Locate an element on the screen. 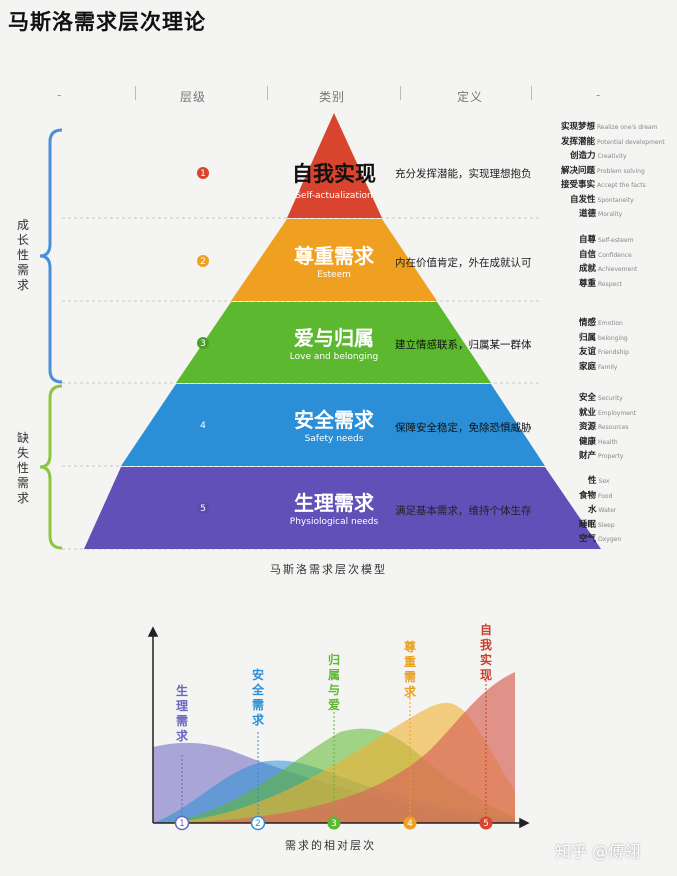  layer-5-subtitle: Physiological needs is located at coordinates (334, 522).